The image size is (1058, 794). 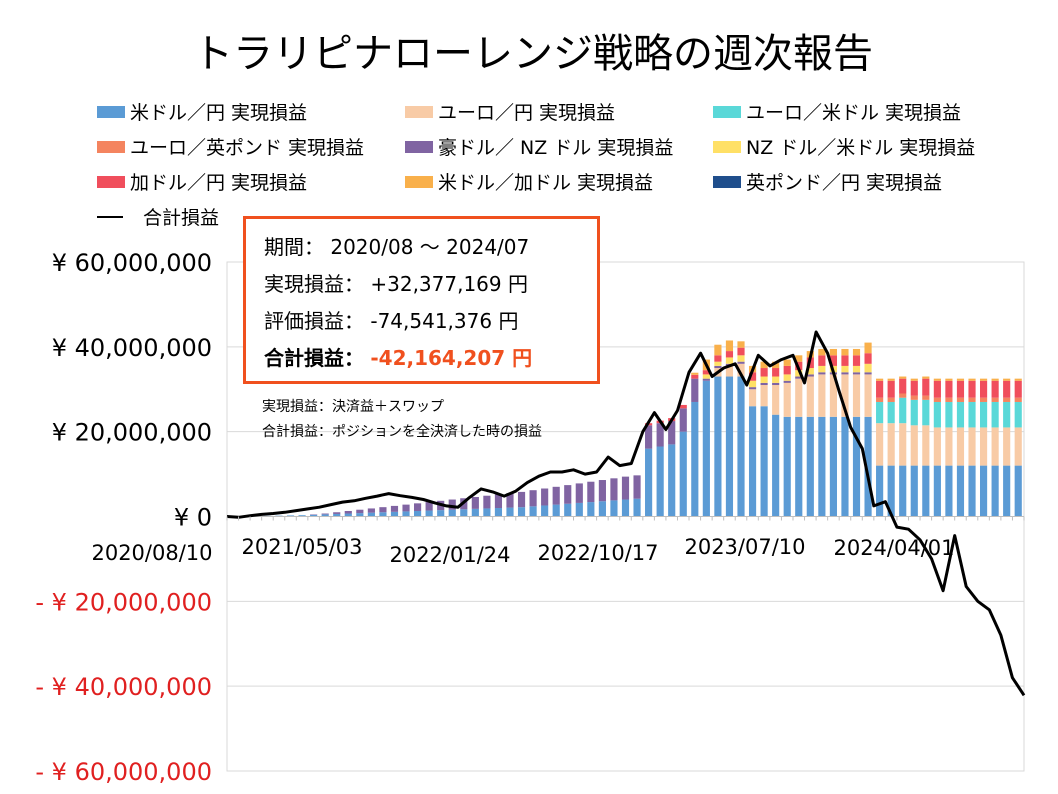 I want to click on x-tick-label: 2024/04/01, so click(x=893, y=548).